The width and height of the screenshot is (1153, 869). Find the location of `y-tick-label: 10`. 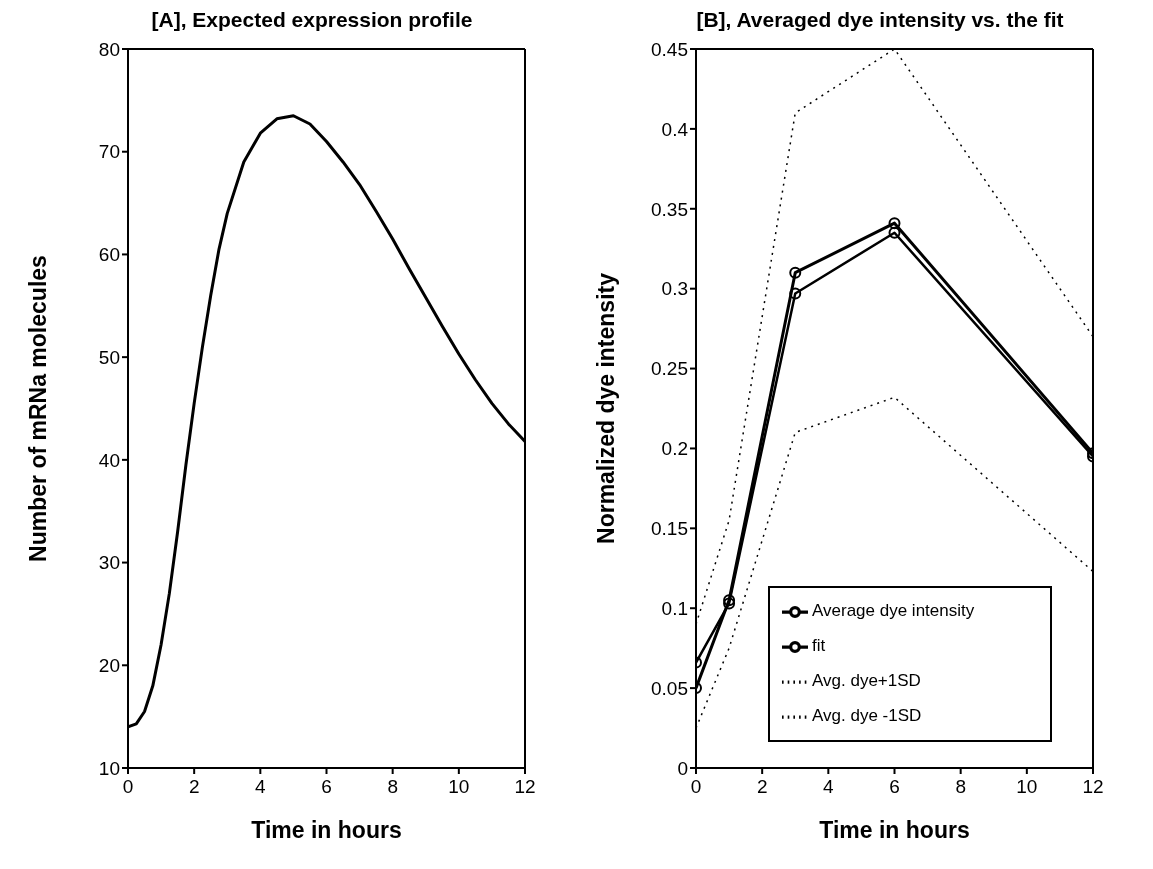

y-tick-label: 10 is located at coordinates (109, 768).